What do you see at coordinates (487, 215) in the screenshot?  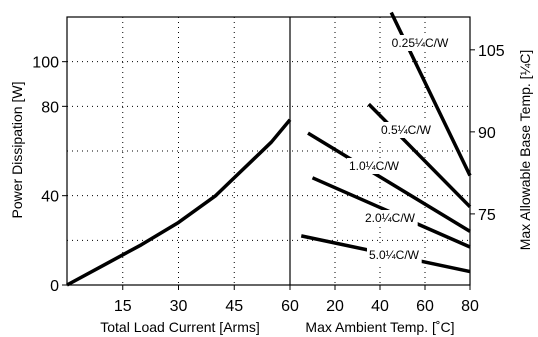 I see `right-y-tick-label: 75` at bounding box center [487, 215].